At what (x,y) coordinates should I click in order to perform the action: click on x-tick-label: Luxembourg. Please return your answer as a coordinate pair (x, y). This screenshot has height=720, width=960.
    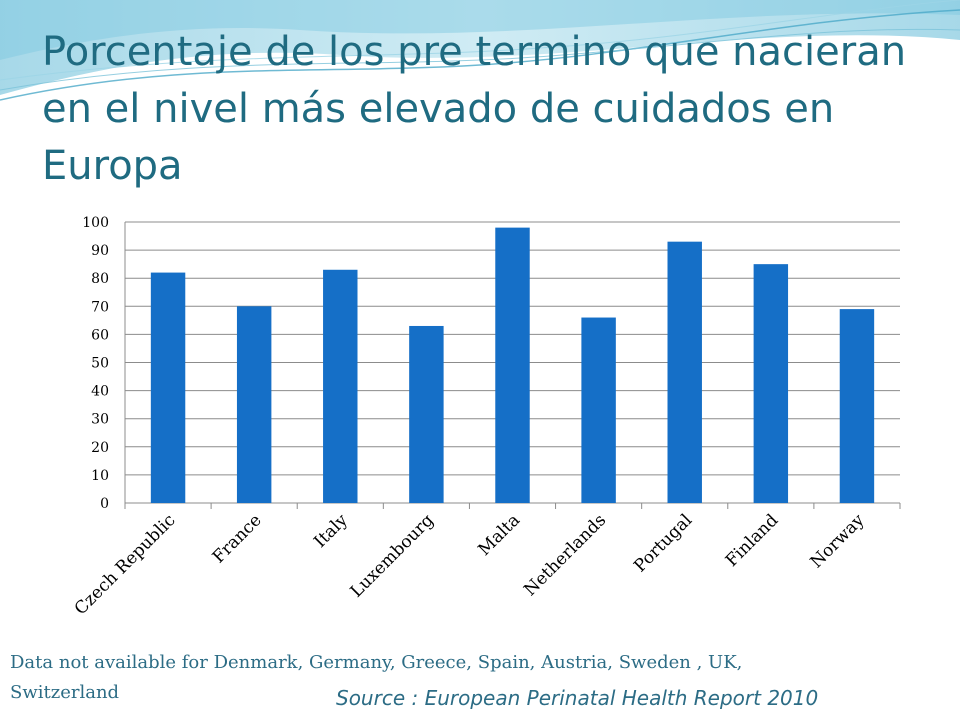
    Looking at the image, I should click on (392, 555).